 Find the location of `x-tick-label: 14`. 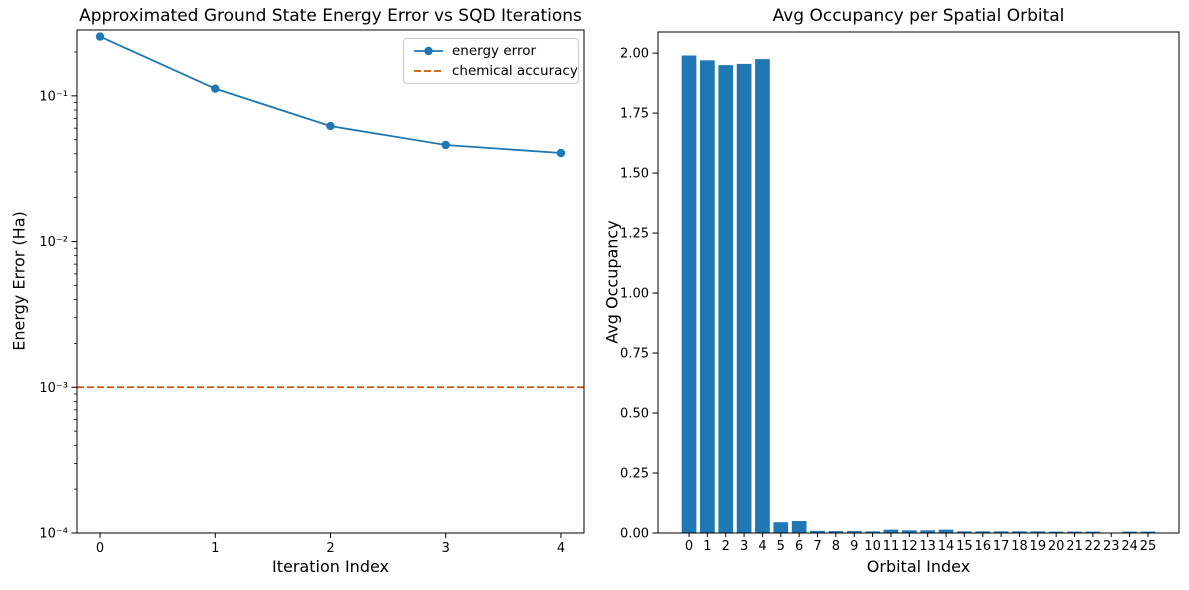

x-tick-label: 14 is located at coordinates (946, 546).